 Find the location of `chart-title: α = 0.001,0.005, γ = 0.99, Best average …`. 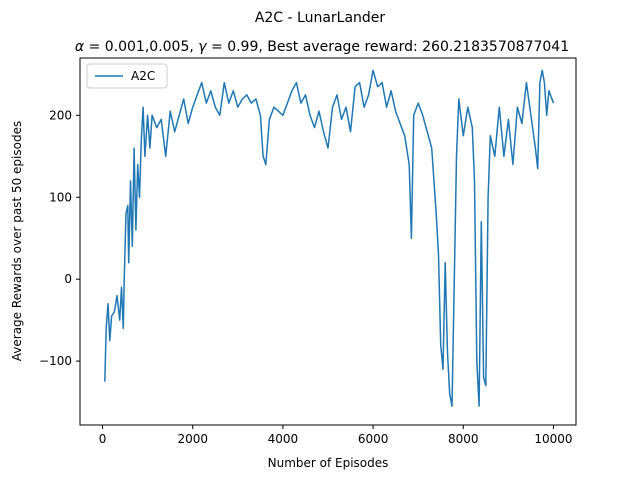

chart-title: α = 0.001,0.005, γ = 0.99, Best average … is located at coordinates (322, 47).